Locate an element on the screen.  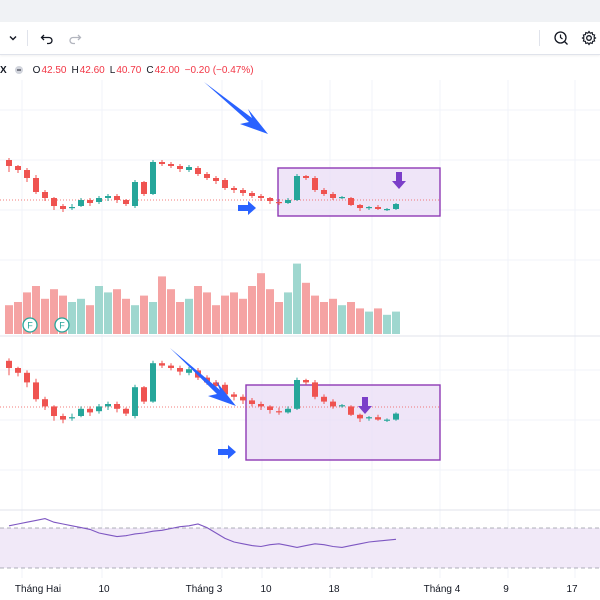
close-key: C is located at coordinates (150, 70).